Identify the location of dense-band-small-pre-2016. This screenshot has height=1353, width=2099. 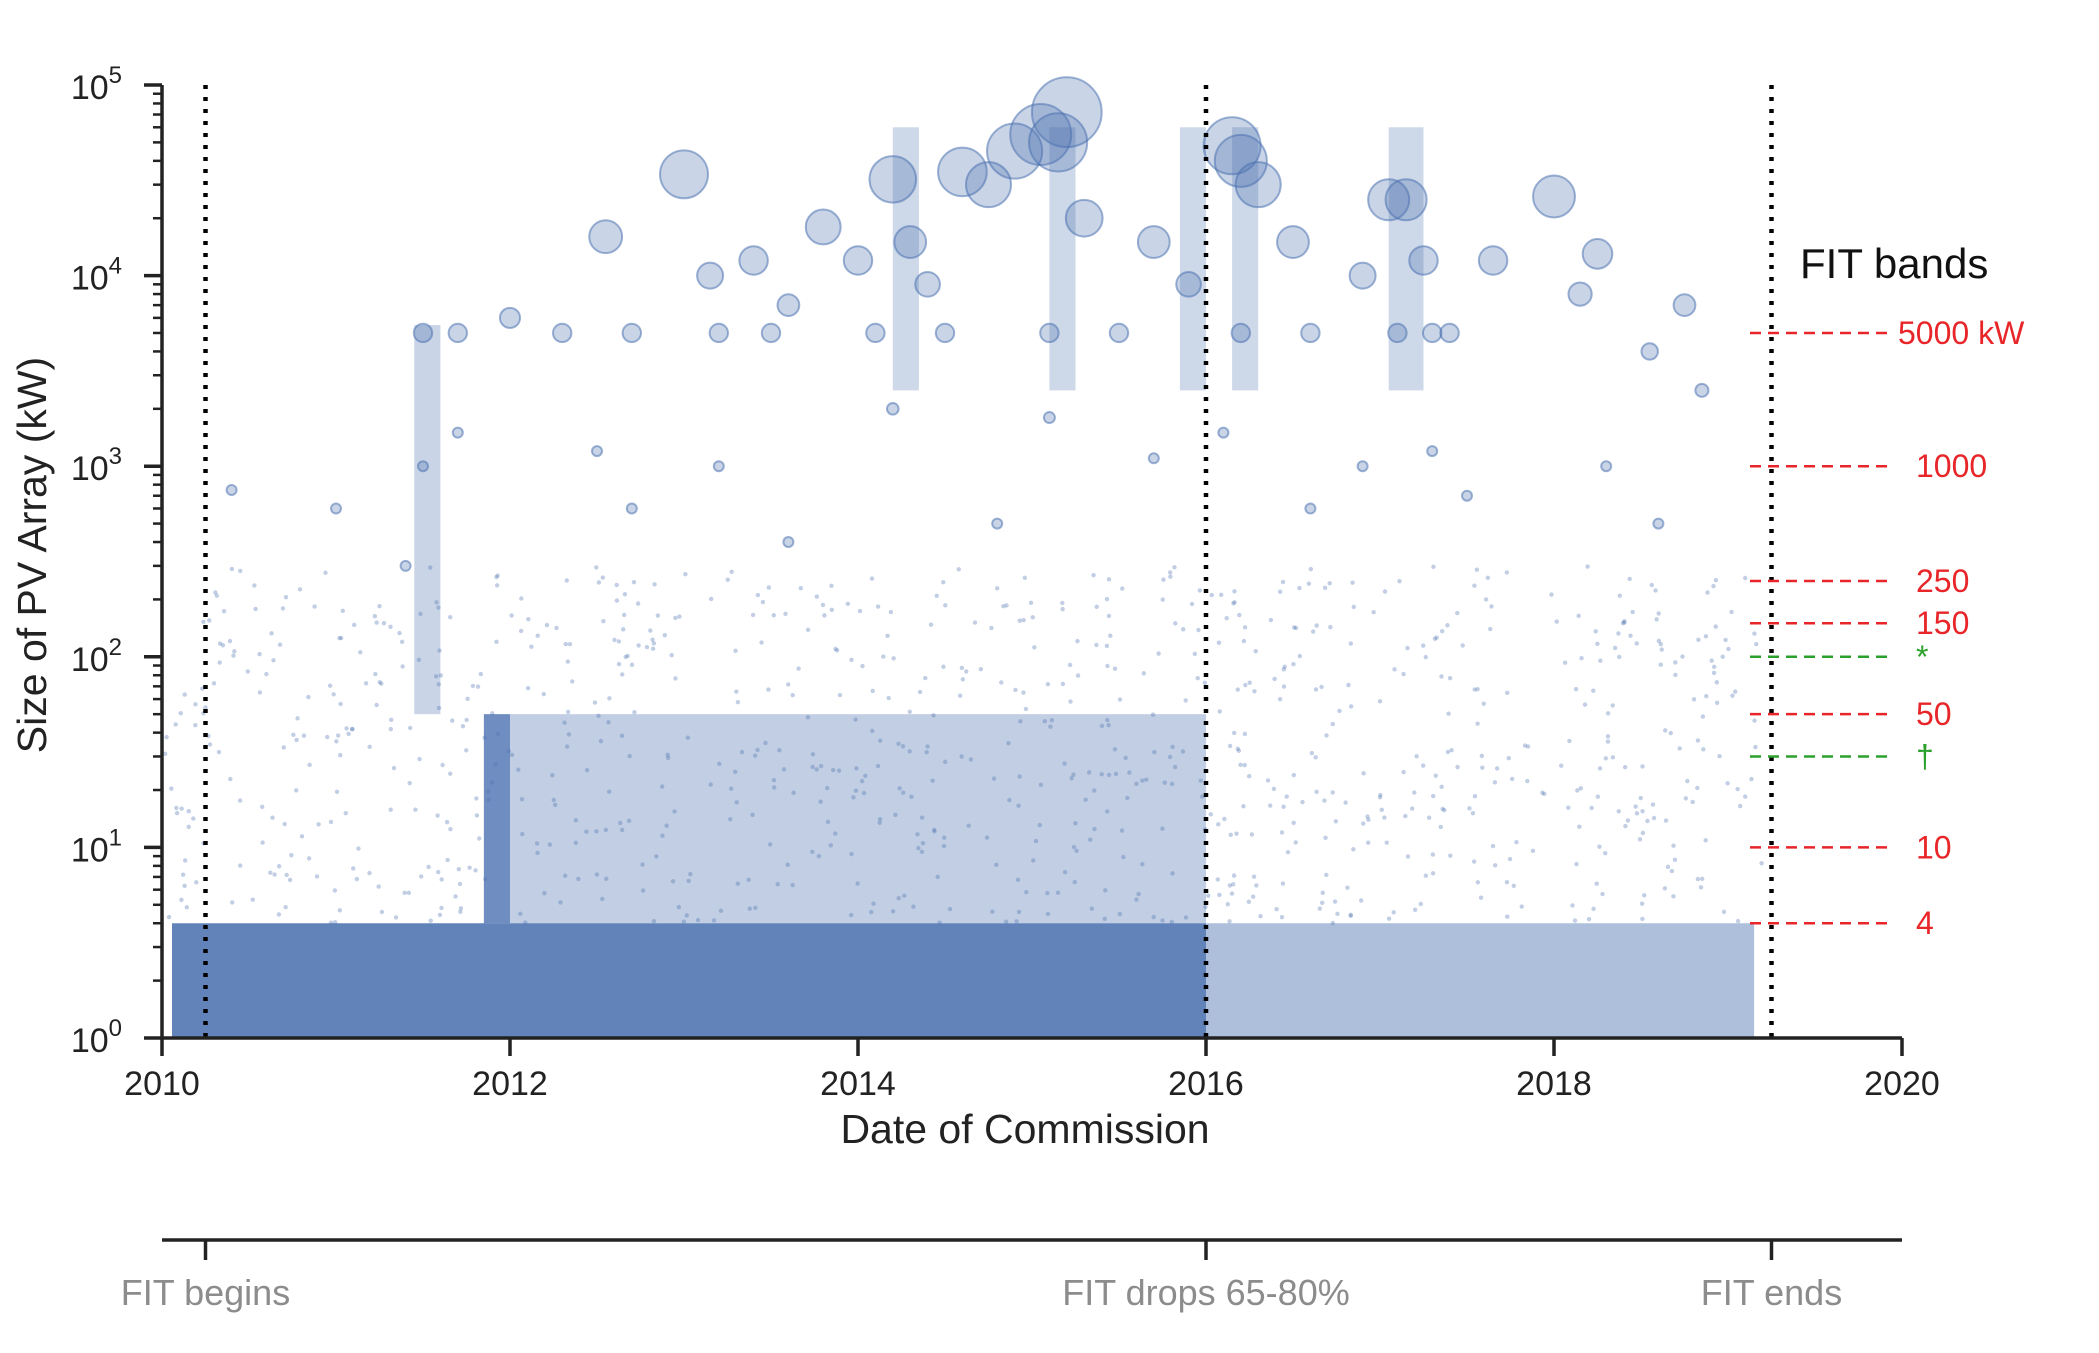
(689, 980).